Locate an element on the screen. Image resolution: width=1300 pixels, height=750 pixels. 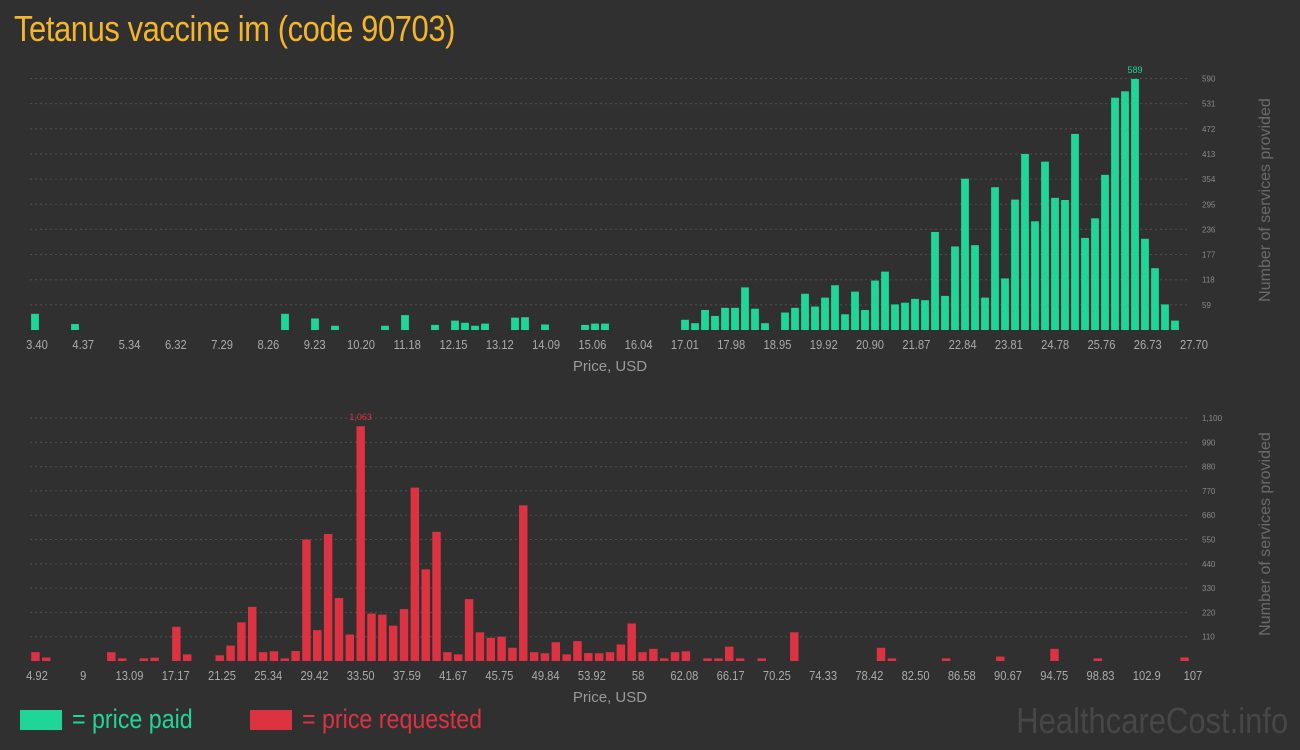
requested-x-tick-label: 41.67 is located at coordinates (453, 675).